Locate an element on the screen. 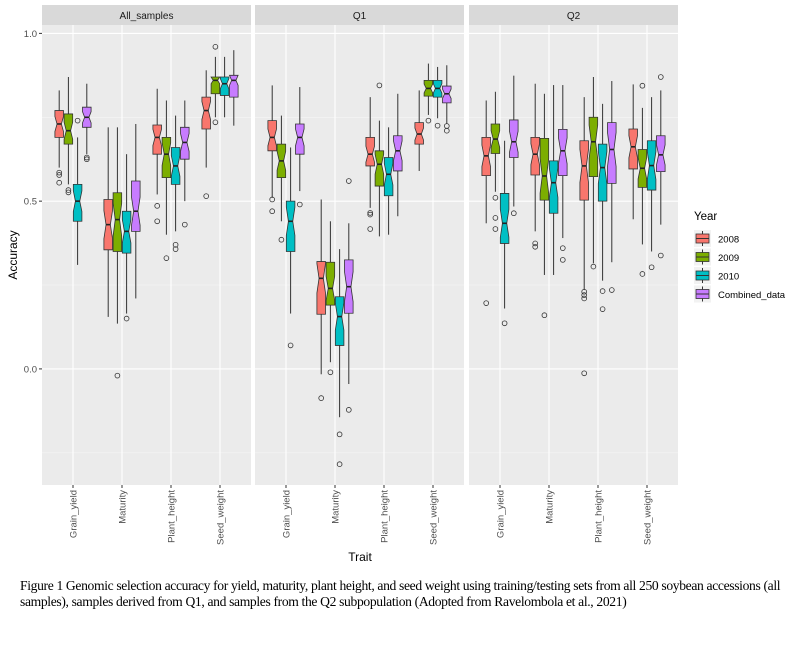 The image size is (800, 648). box-maturity-2009 is located at coordinates (544, 206).